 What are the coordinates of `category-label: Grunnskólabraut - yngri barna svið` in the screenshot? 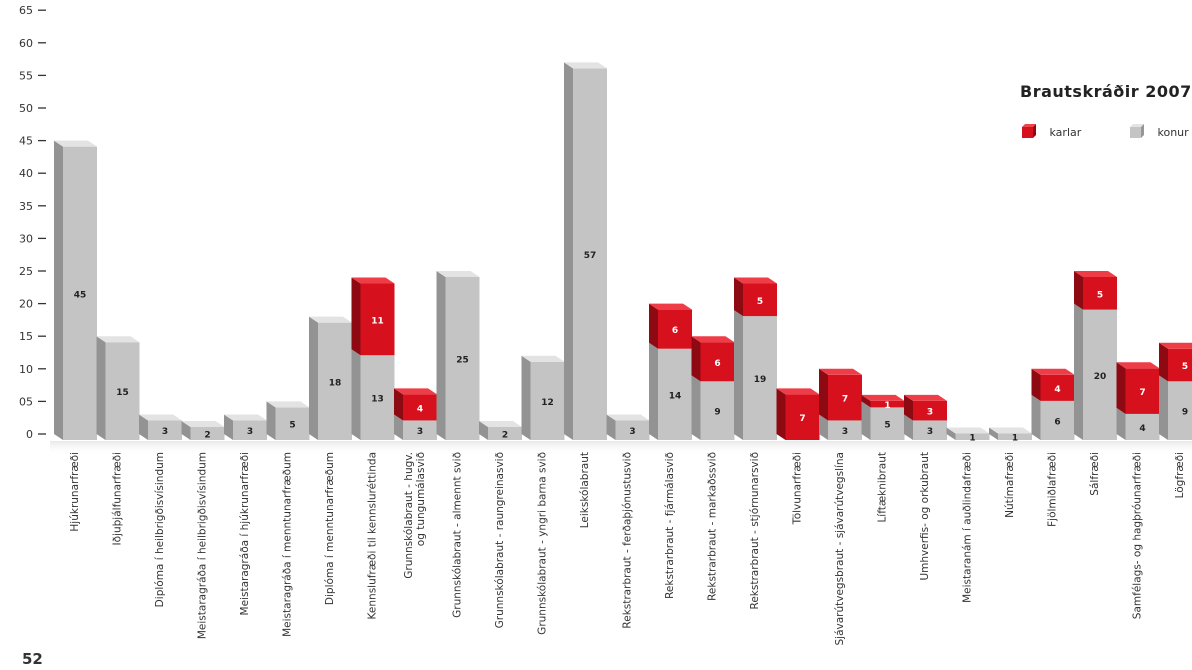 It's located at (543, 543).